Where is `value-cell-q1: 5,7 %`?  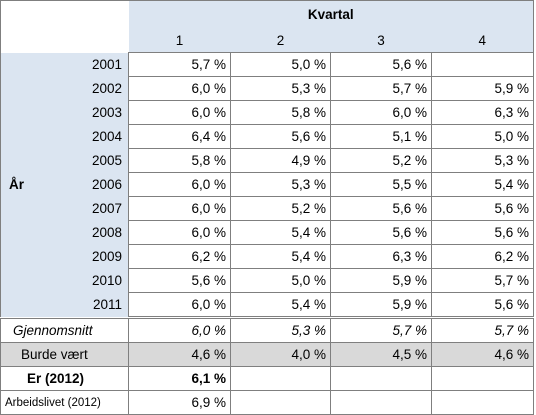
value-cell-q1: 5,7 % is located at coordinates (179, 64).